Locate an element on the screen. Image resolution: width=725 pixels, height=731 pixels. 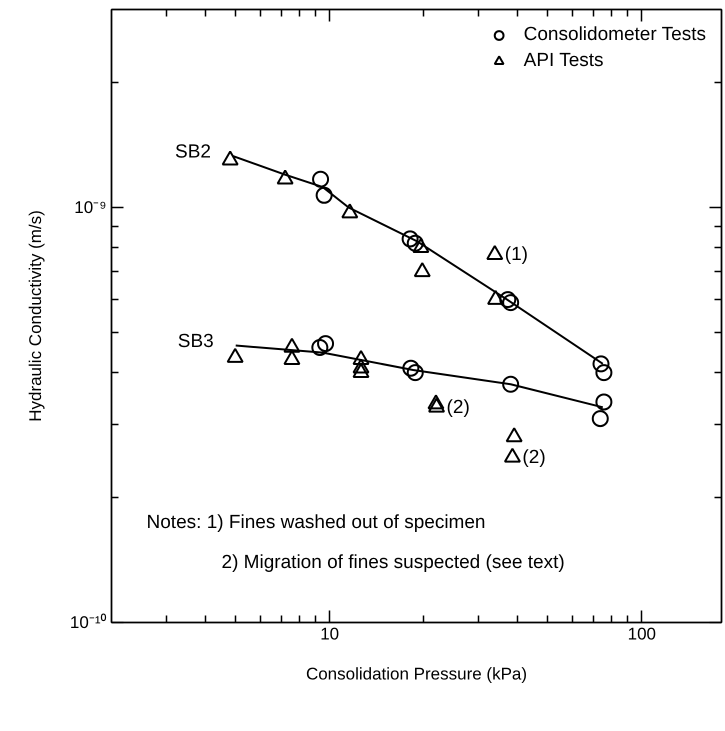
annotation: Notes: 1) Fines washed out of specimen is located at coordinates (316, 522).